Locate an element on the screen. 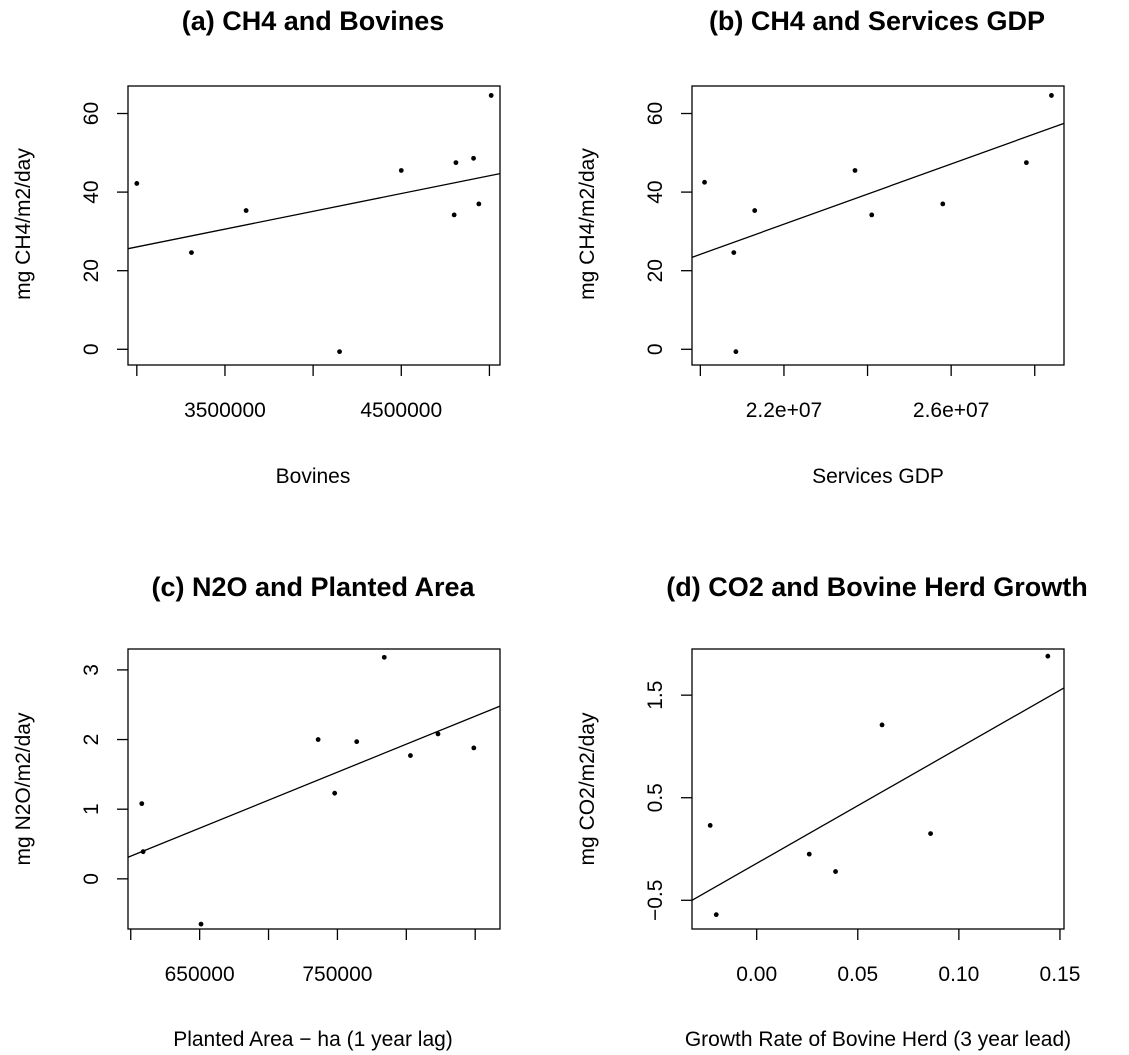  panel-b-plot-frame is located at coordinates (878, 225).